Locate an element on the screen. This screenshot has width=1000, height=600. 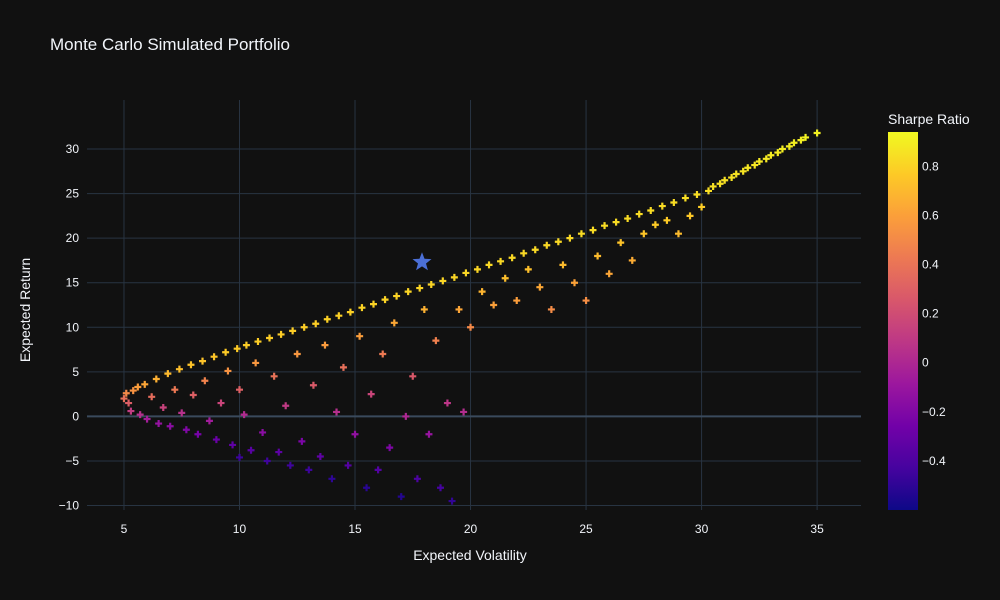
colorbar-tick-label: 0.2 is located at coordinates (930, 314).